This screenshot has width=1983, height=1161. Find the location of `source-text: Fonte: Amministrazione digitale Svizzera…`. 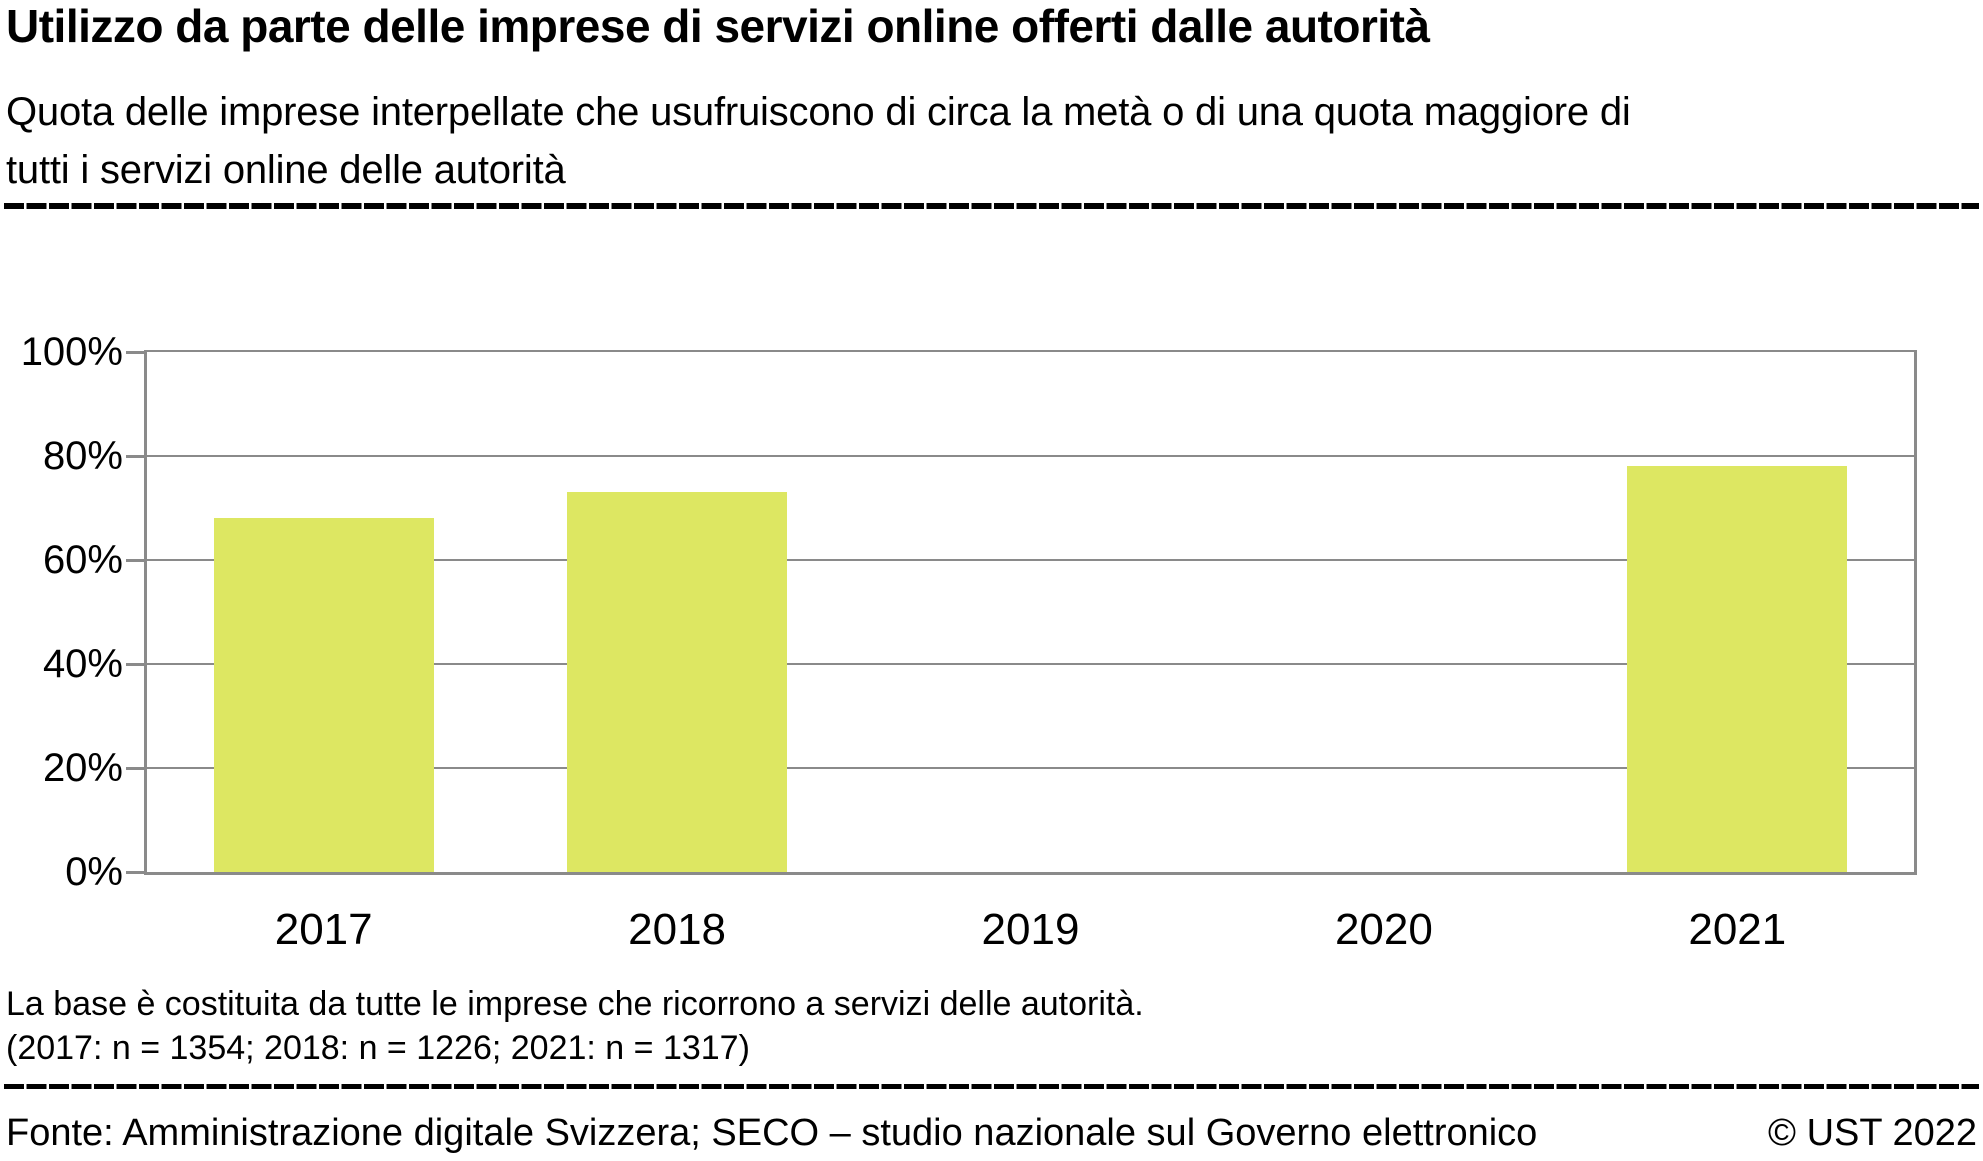

source-text: Fonte: Amministrazione digitale Svizzera… is located at coordinates (772, 1133).